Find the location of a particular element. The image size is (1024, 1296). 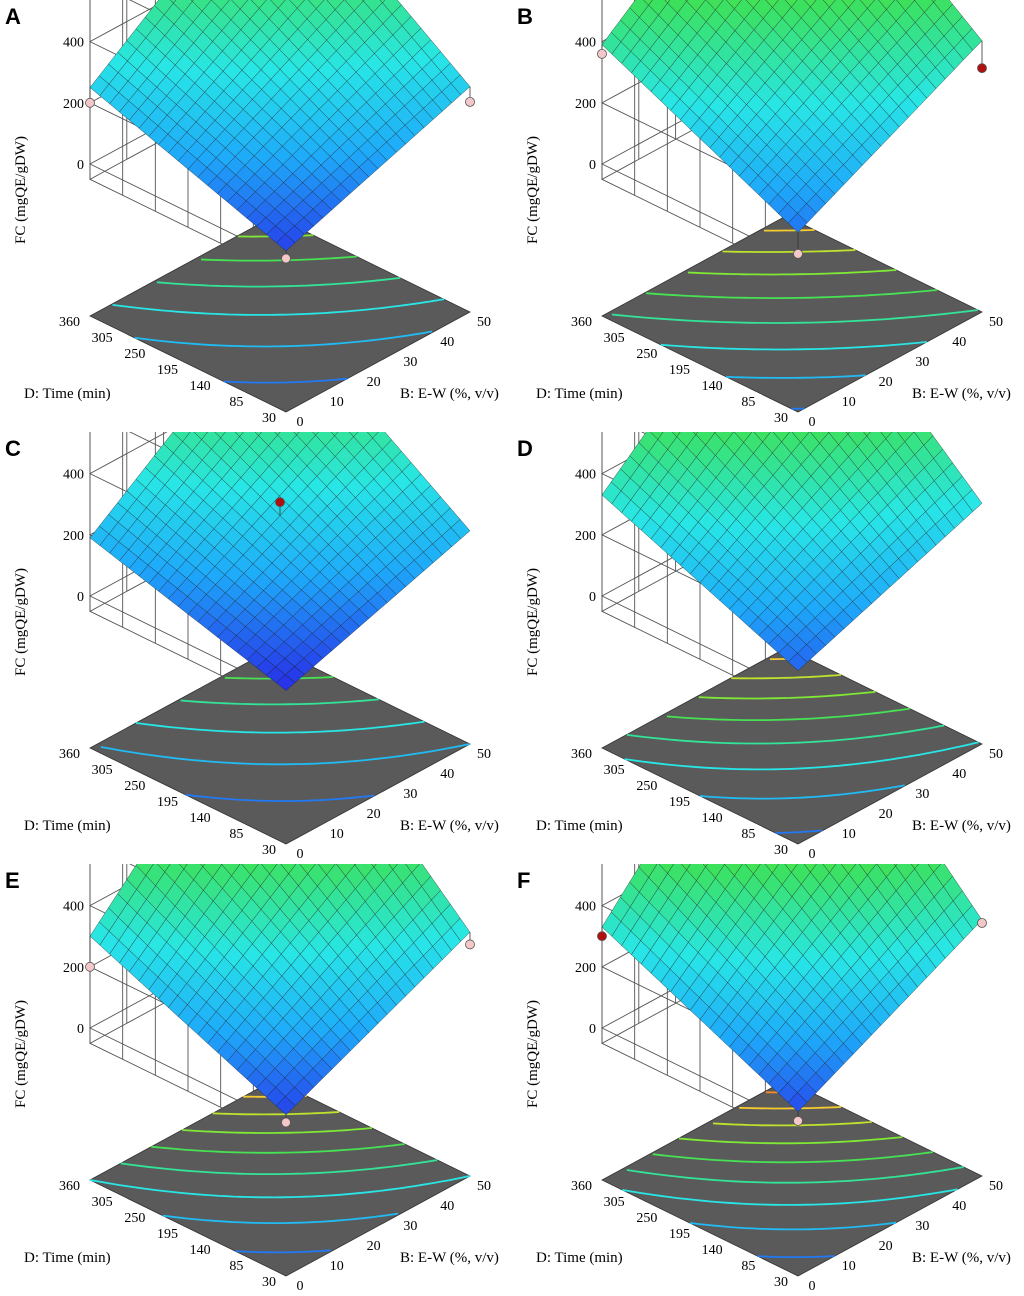

panel-letter: B is located at coordinates (525, 16).